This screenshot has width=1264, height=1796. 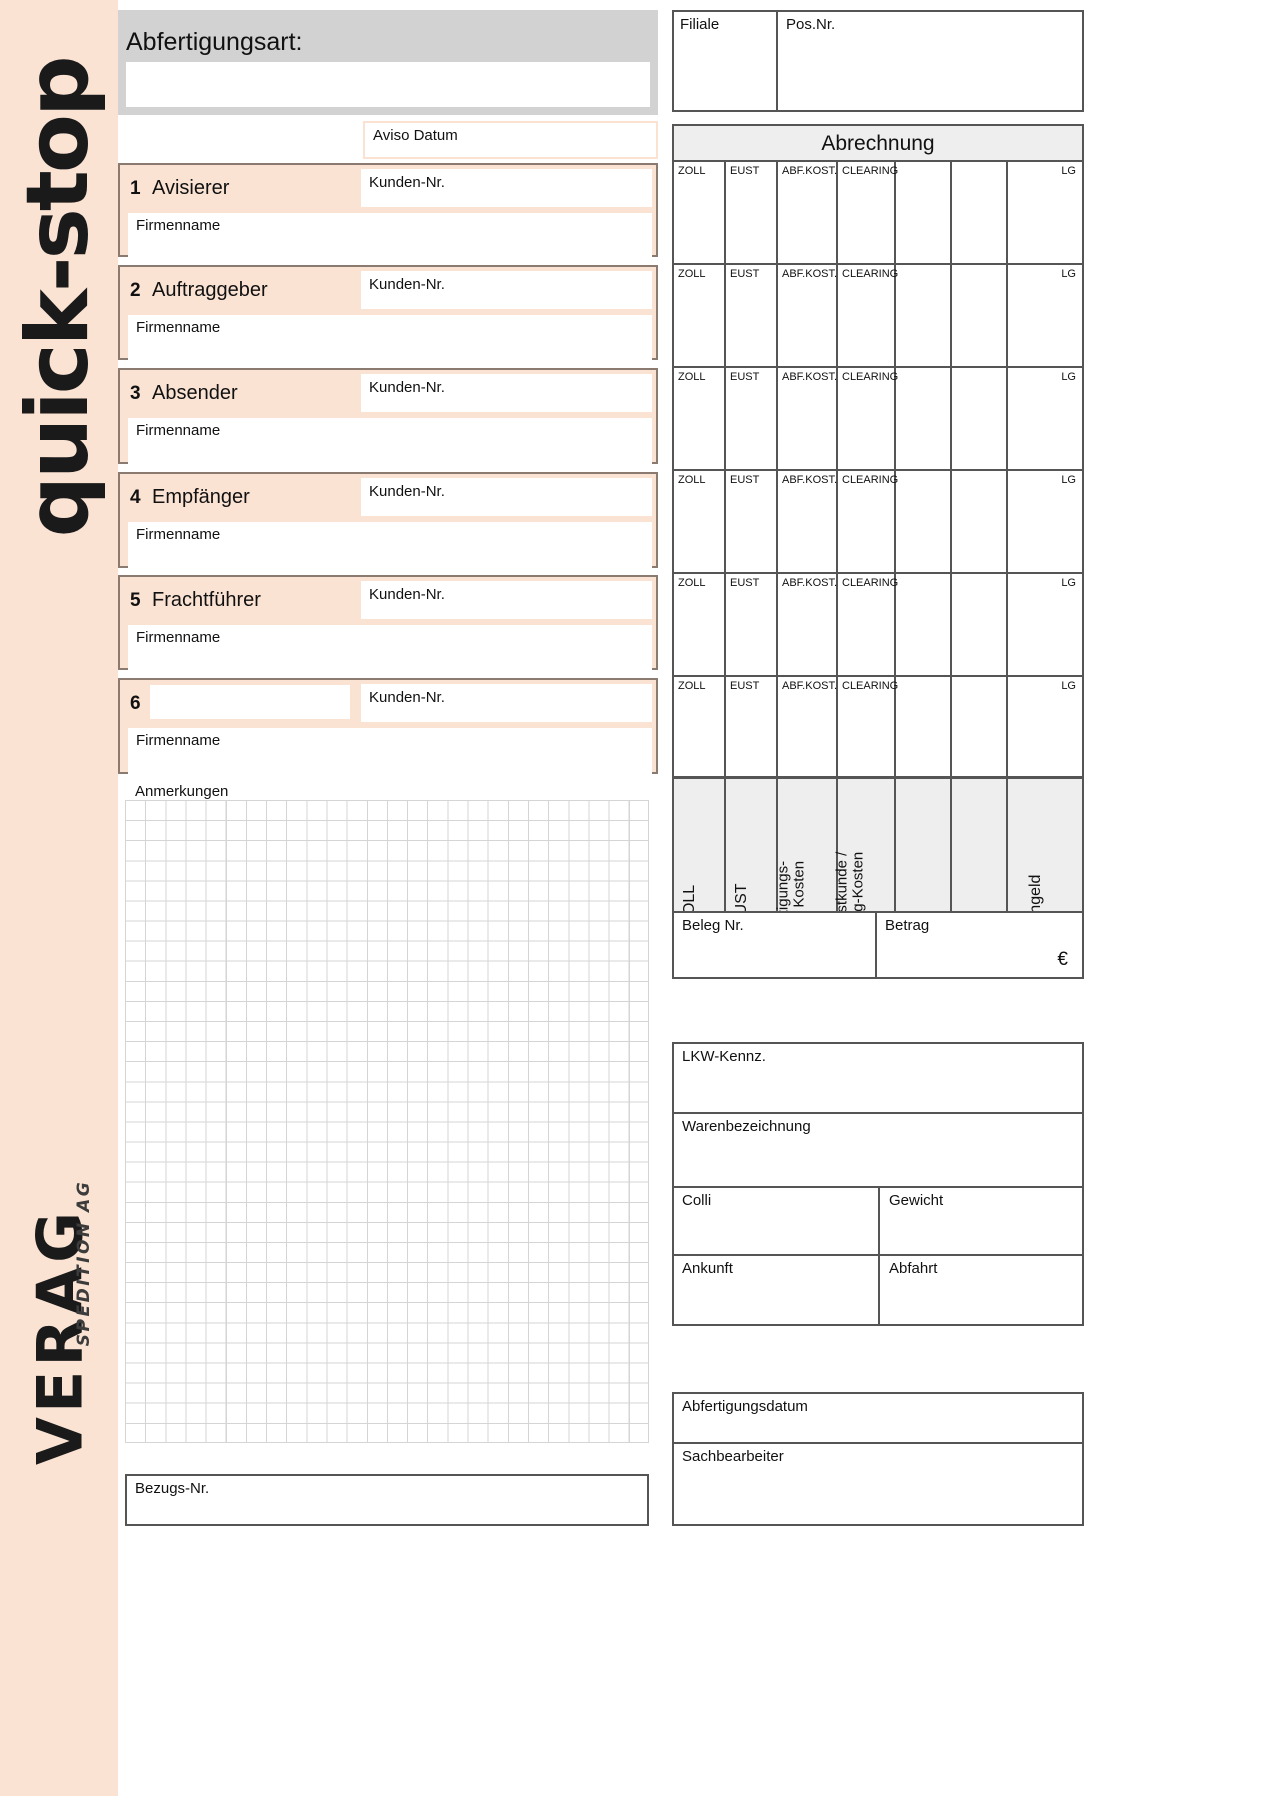 What do you see at coordinates (390, 649) in the screenshot?
I see `firmenname-field-5: Firmenname` at bounding box center [390, 649].